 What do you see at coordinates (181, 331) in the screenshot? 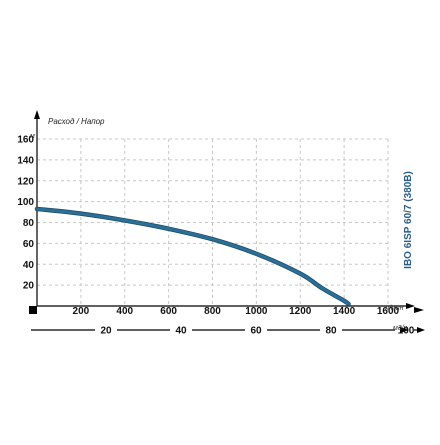
I see `x2-tick-label: 40` at bounding box center [181, 331].